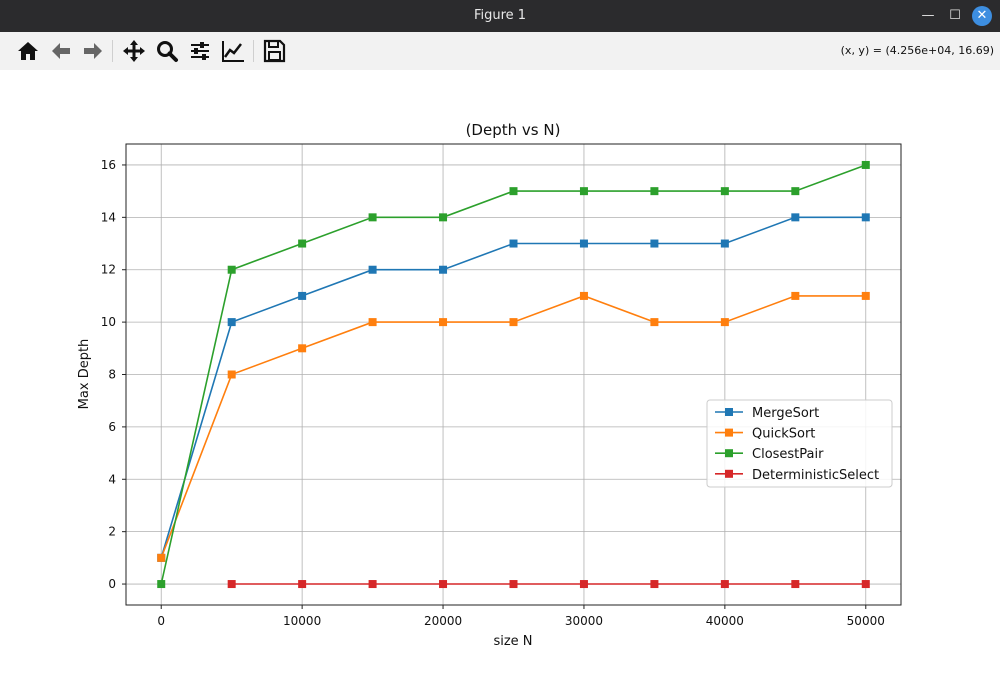 This screenshot has height=675, width=1000. Describe the element at coordinates (521, 616) in the screenshot. I see `x-axis-ticks: 0 10000 20000 30000 40000 50000` at that location.